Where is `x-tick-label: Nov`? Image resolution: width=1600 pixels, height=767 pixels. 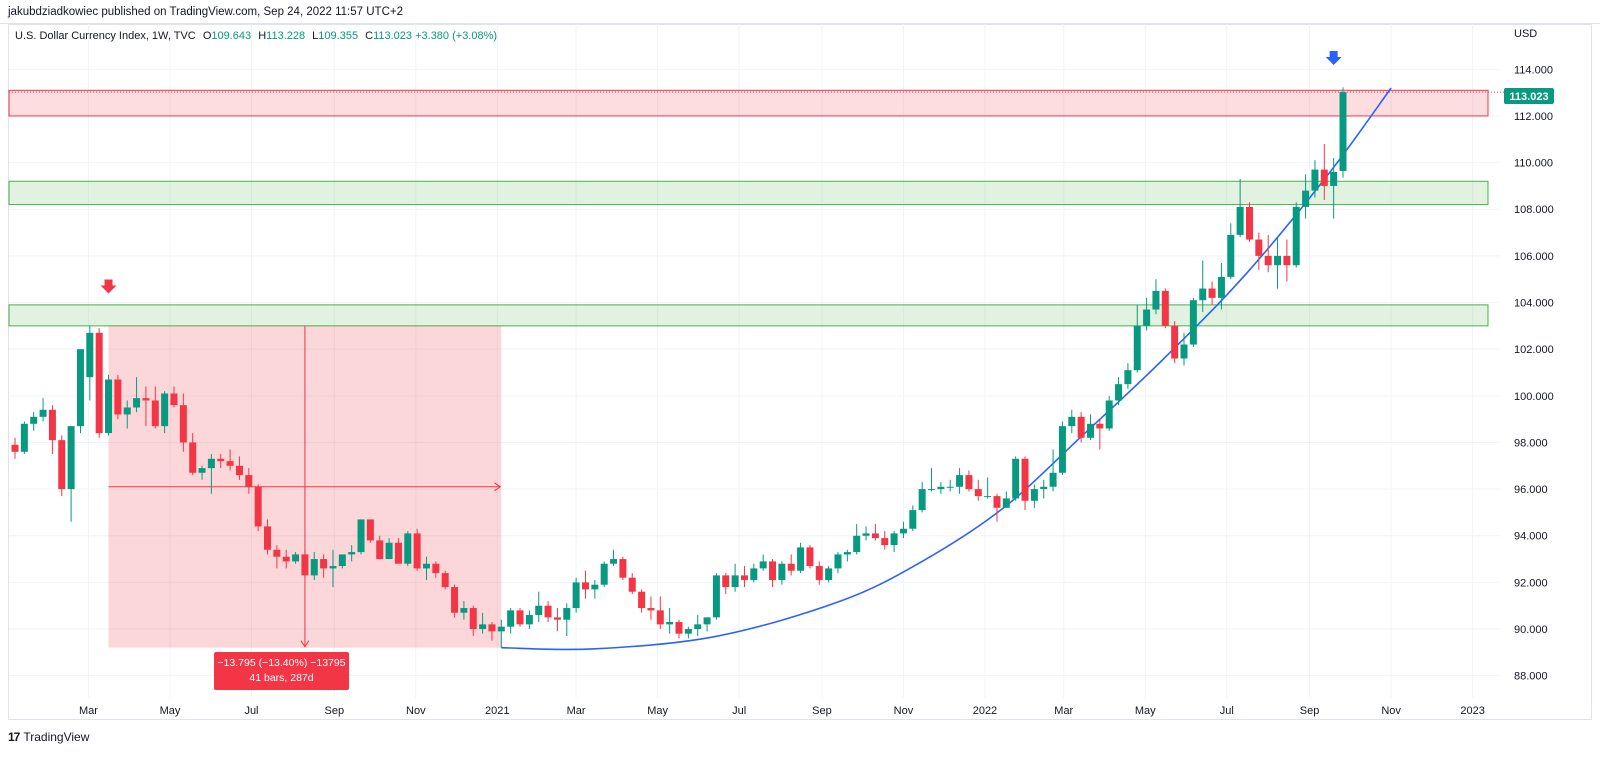 x-tick-label: Nov is located at coordinates (416, 711).